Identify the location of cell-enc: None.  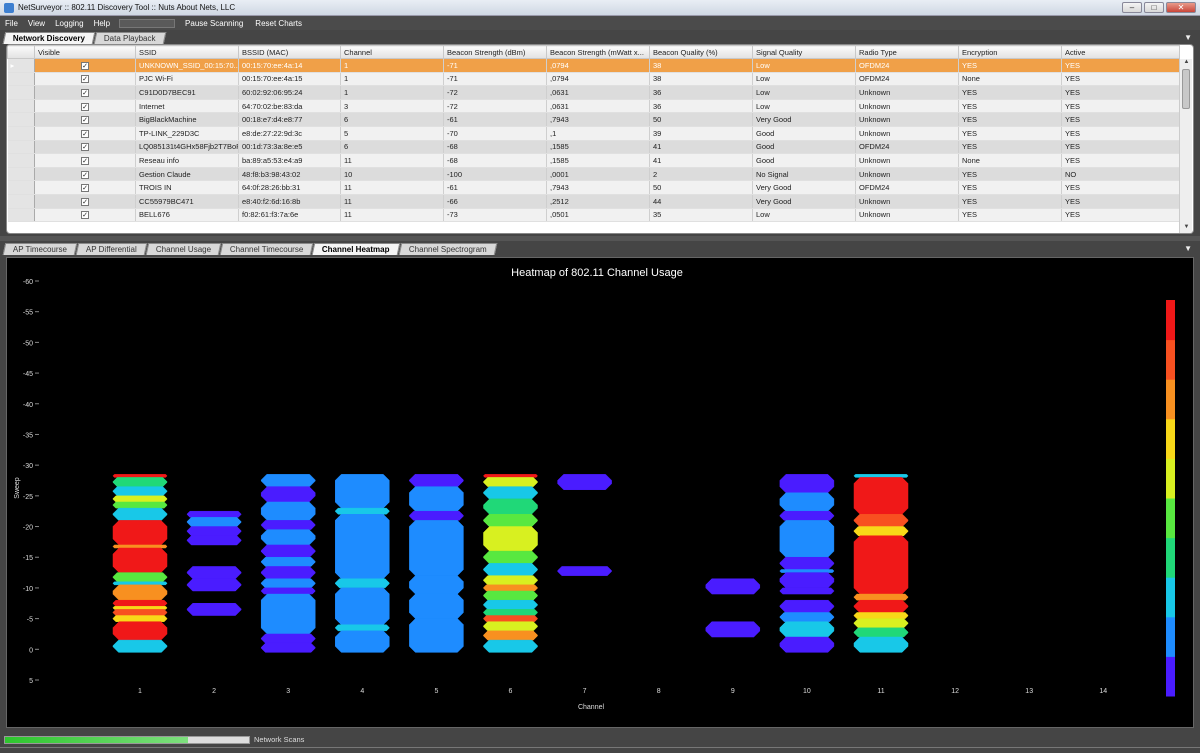
(1010, 160).